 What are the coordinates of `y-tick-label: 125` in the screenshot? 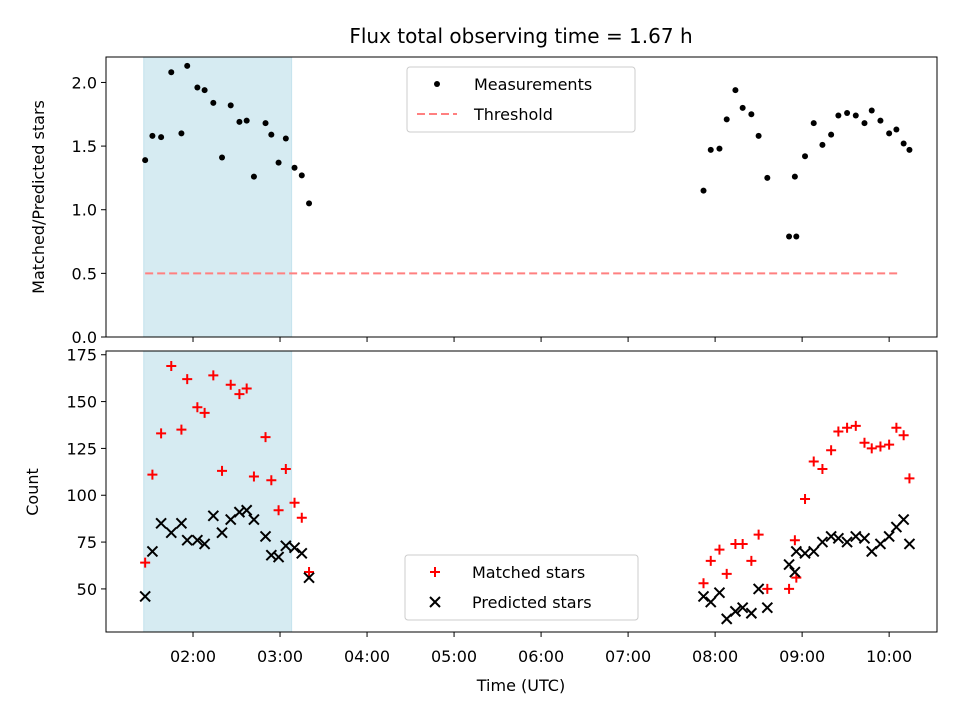 It's located at (81, 448).